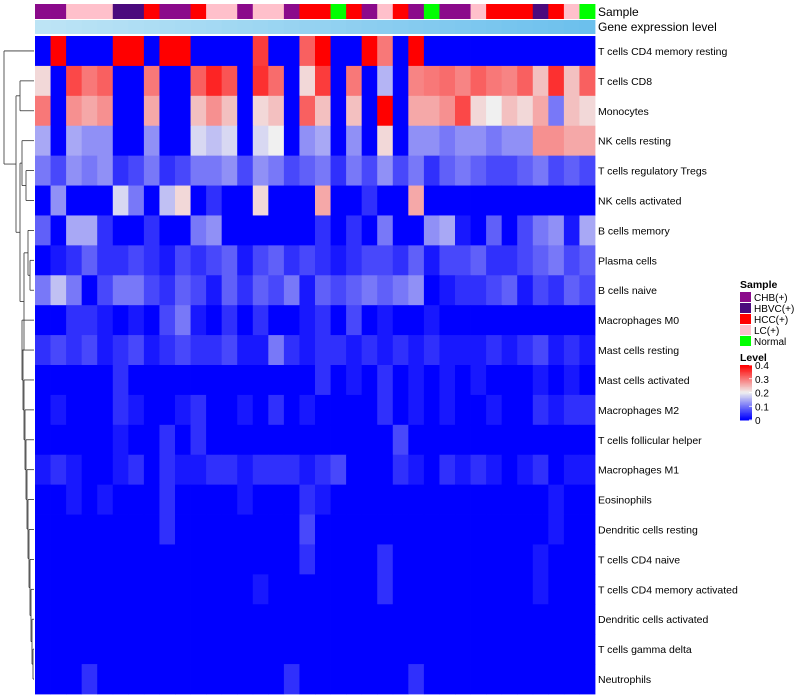 The width and height of the screenshot is (800, 700). I want to click on row-label: Dendritic cells activated, so click(653, 620).